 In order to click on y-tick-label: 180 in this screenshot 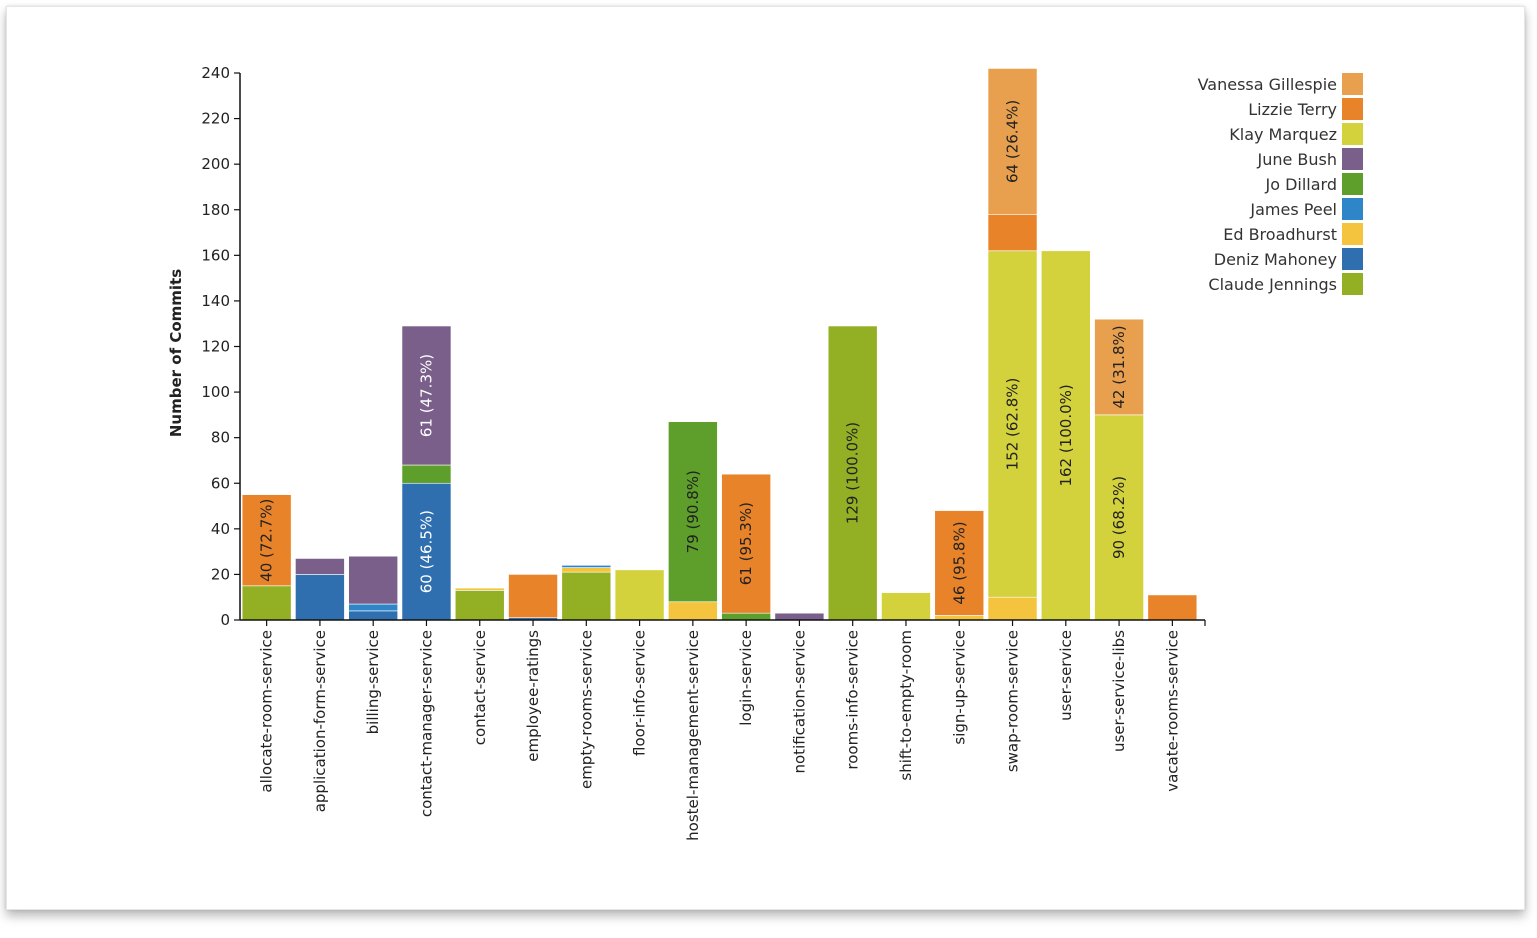, I will do `click(215, 210)`.